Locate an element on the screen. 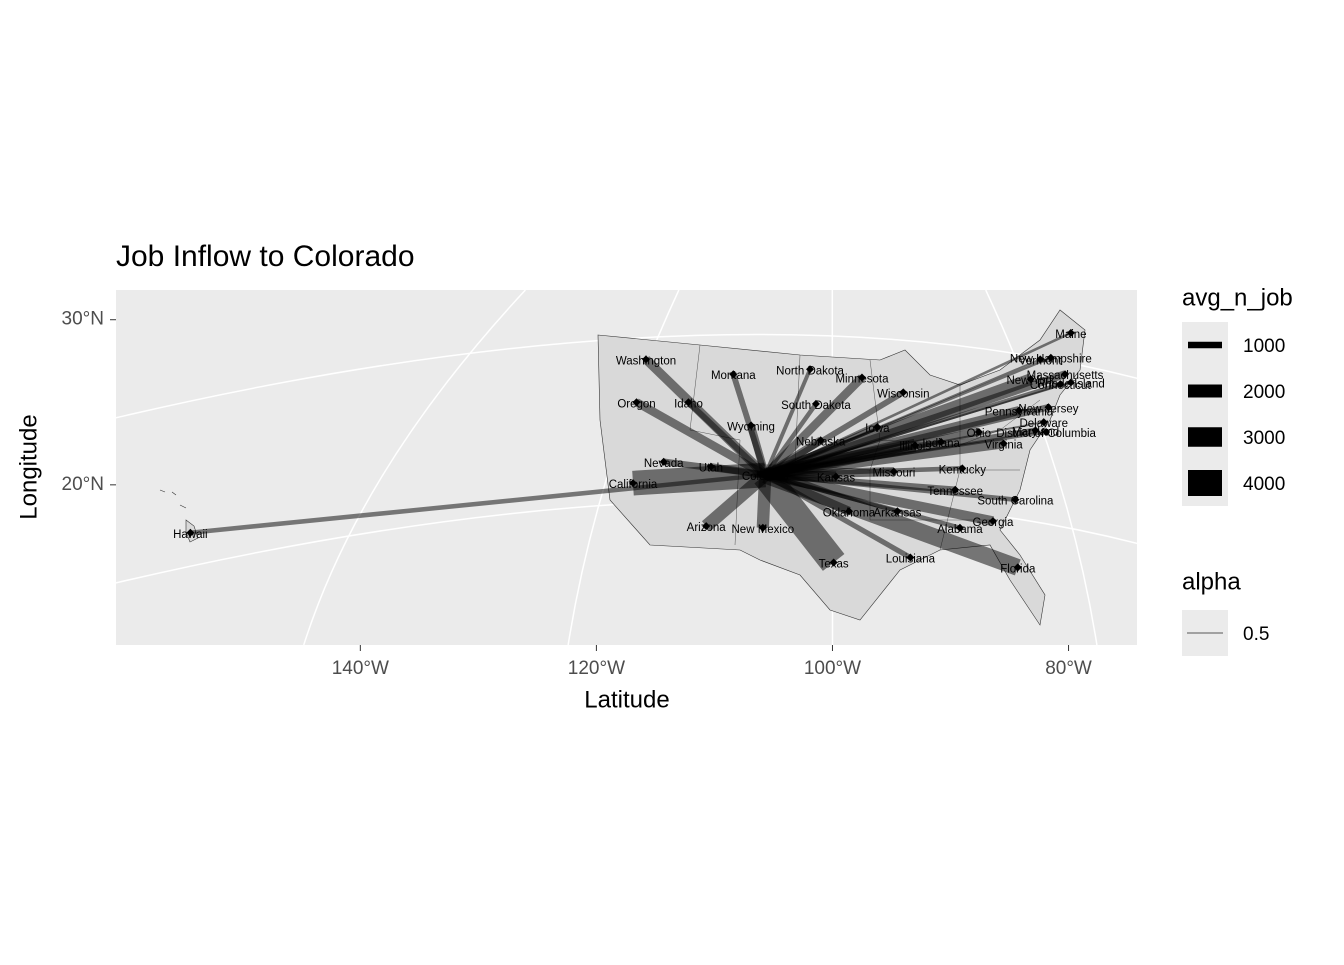 The width and height of the screenshot is (1344, 965). state-label: New Mexico is located at coordinates (763, 530).